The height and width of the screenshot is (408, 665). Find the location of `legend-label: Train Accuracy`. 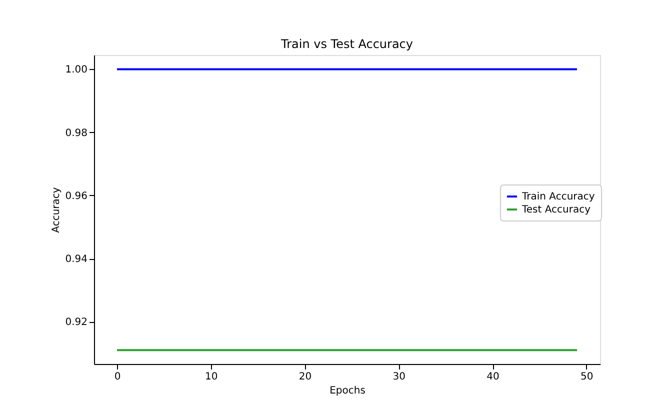

legend-label: Train Accuracy is located at coordinates (558, 197).